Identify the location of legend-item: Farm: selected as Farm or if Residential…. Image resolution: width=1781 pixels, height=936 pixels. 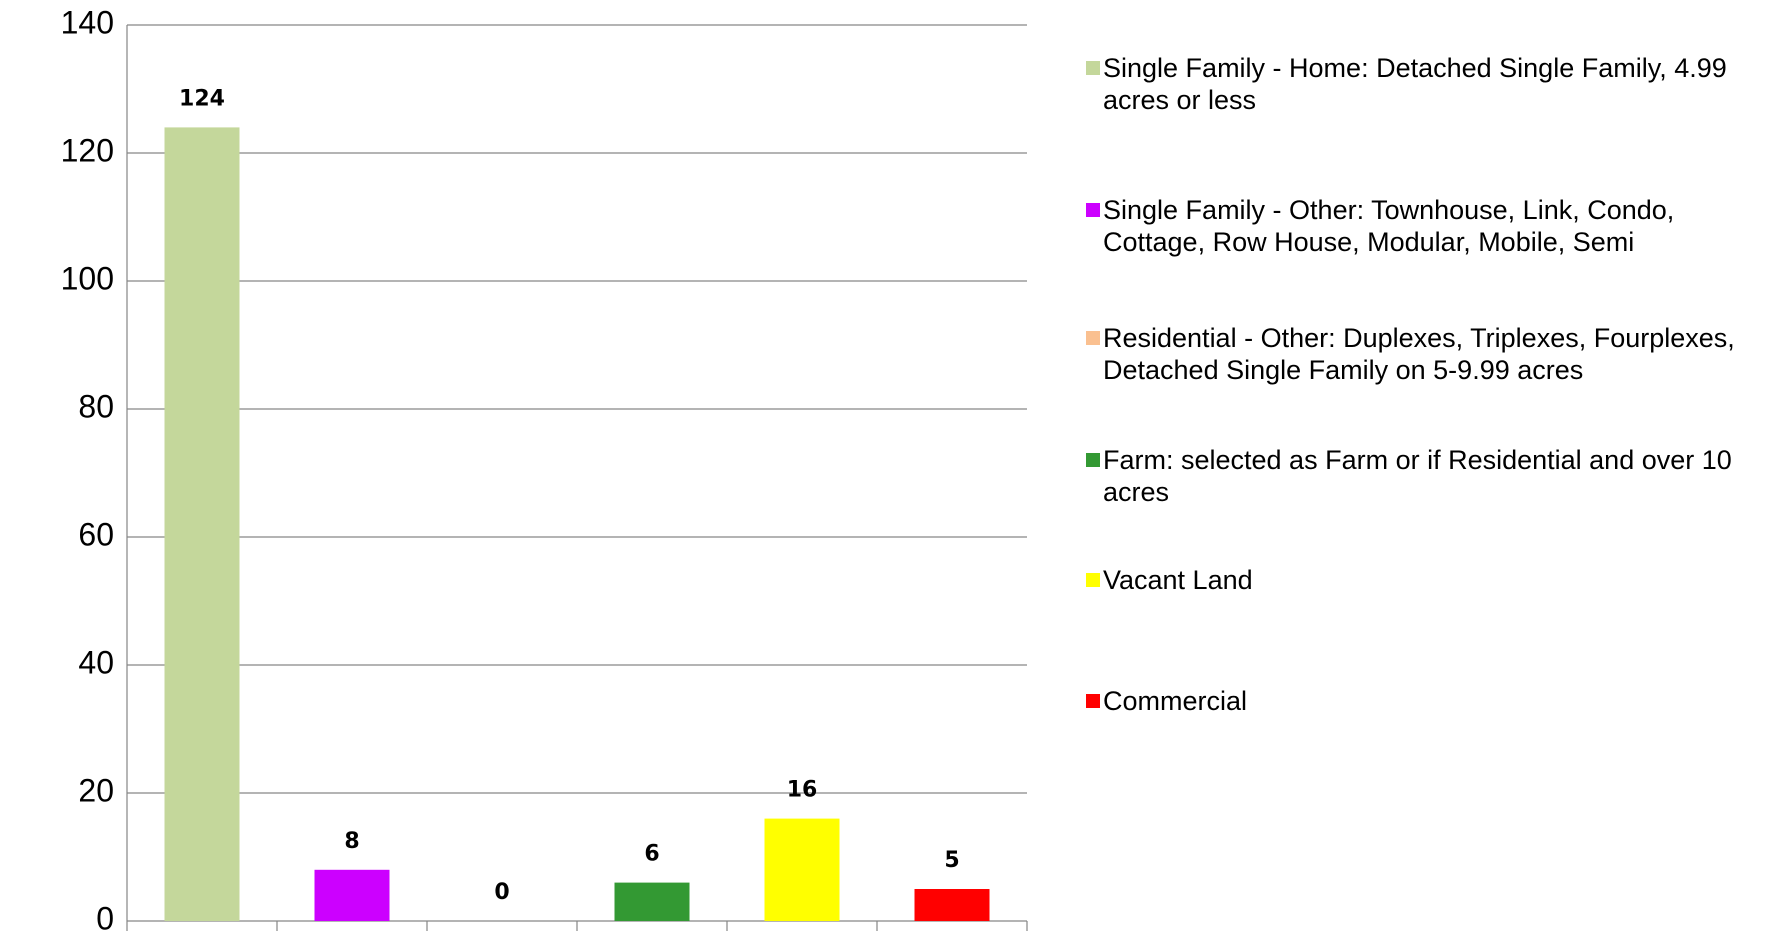
(1426, 476).